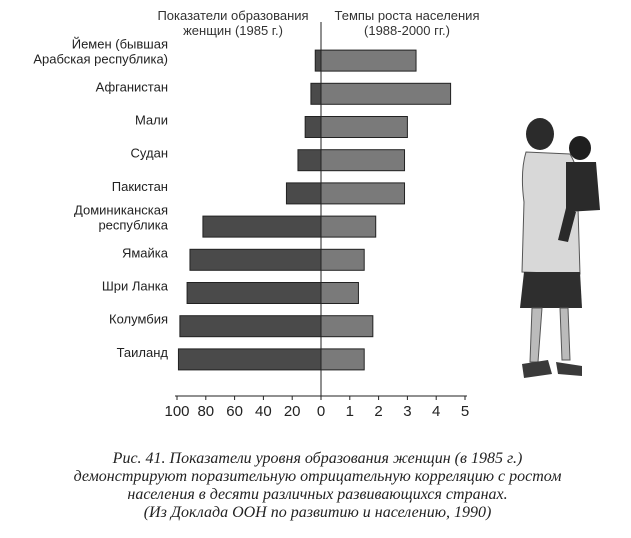  What do you see at coordinates (407, 15) in the screenshot?
I see `right-header-line-1: Темпы роста населения` at bounding box center [407, 15].